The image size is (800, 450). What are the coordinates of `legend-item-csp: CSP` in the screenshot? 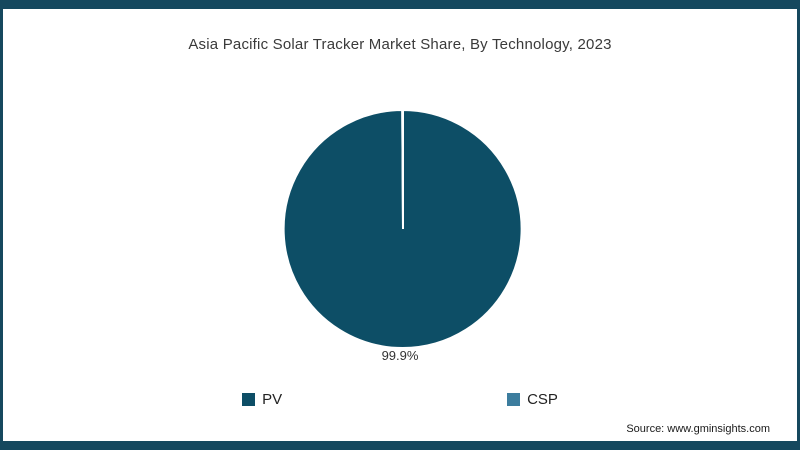 It's located at (532, 399).